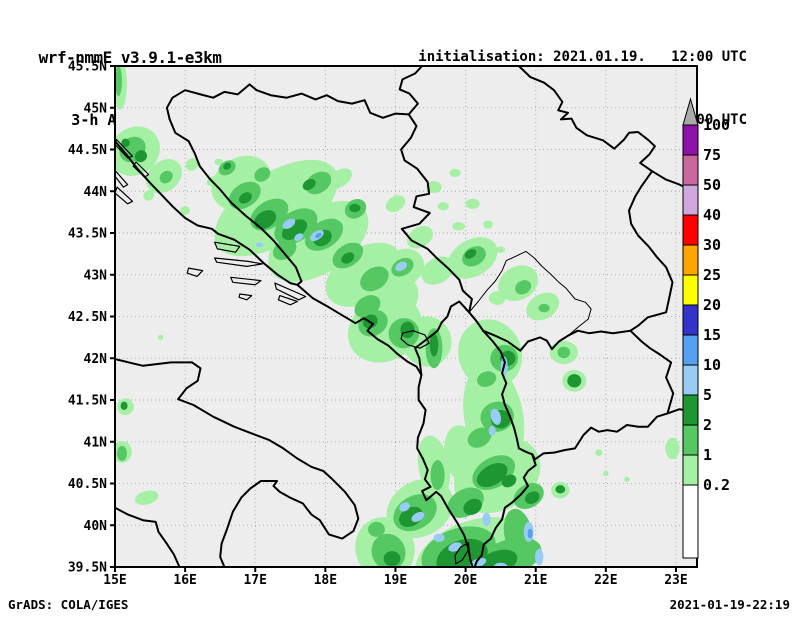 Image resolution: width=800 pixels, height=618 pixels. I want to click on legend-label: 30, so click(712, 245).